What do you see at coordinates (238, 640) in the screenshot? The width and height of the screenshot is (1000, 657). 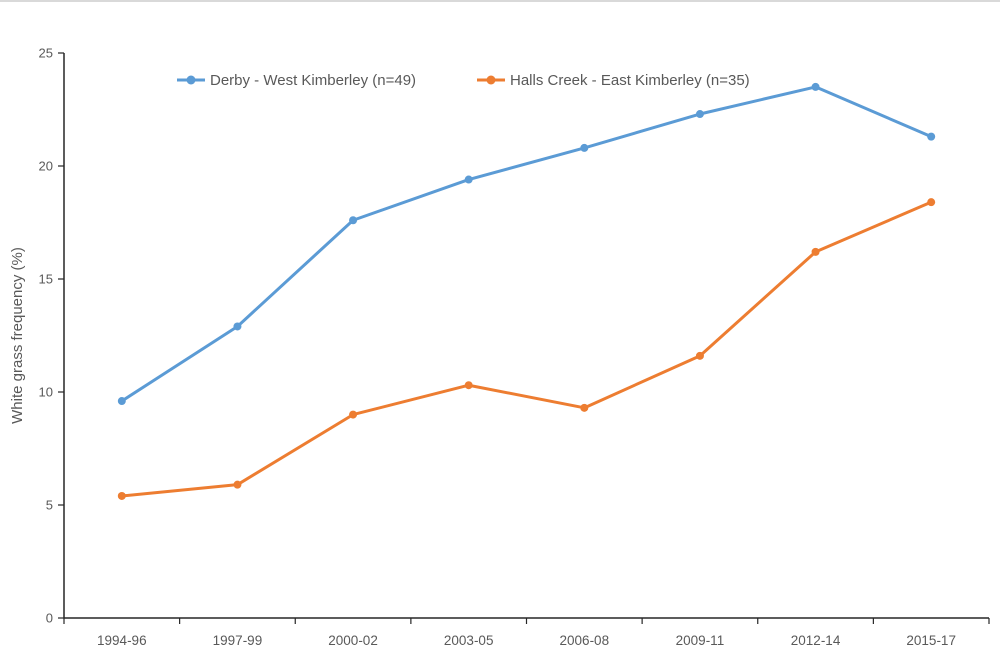 I see `x-axis-category-label: 1997-99` at bounding box center [238, 640].